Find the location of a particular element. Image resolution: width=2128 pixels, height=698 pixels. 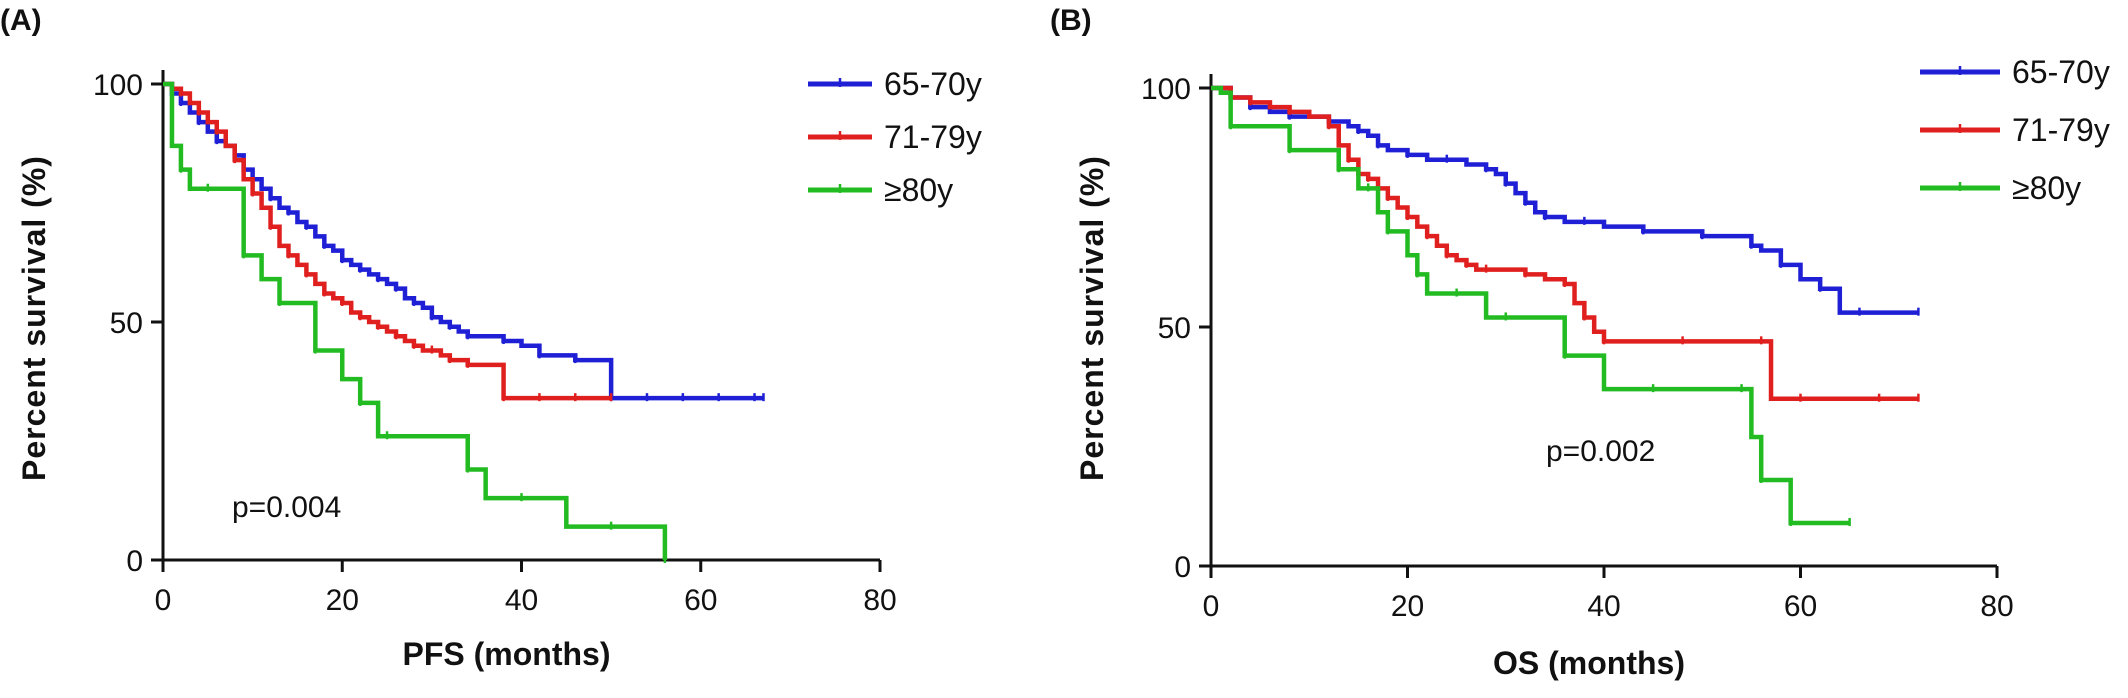

panel-label: (B) is located at coordinates (1071, 20).